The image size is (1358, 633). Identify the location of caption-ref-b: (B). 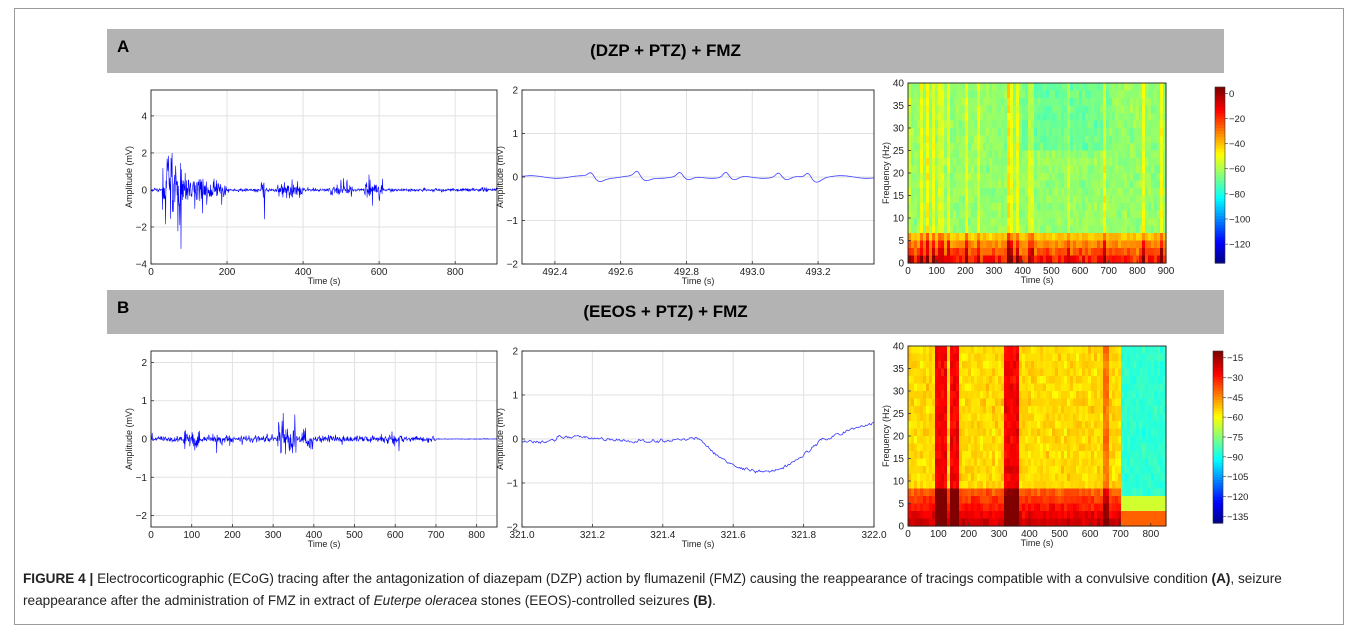
(703, 600).